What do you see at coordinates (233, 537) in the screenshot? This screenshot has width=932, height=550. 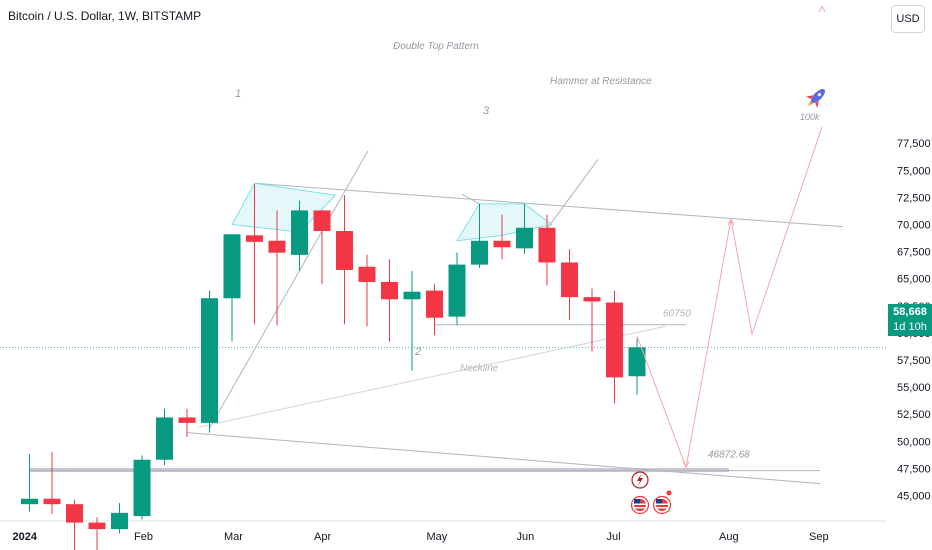 I see `x-tick-label: Mar` at bounding box center [233, 537].